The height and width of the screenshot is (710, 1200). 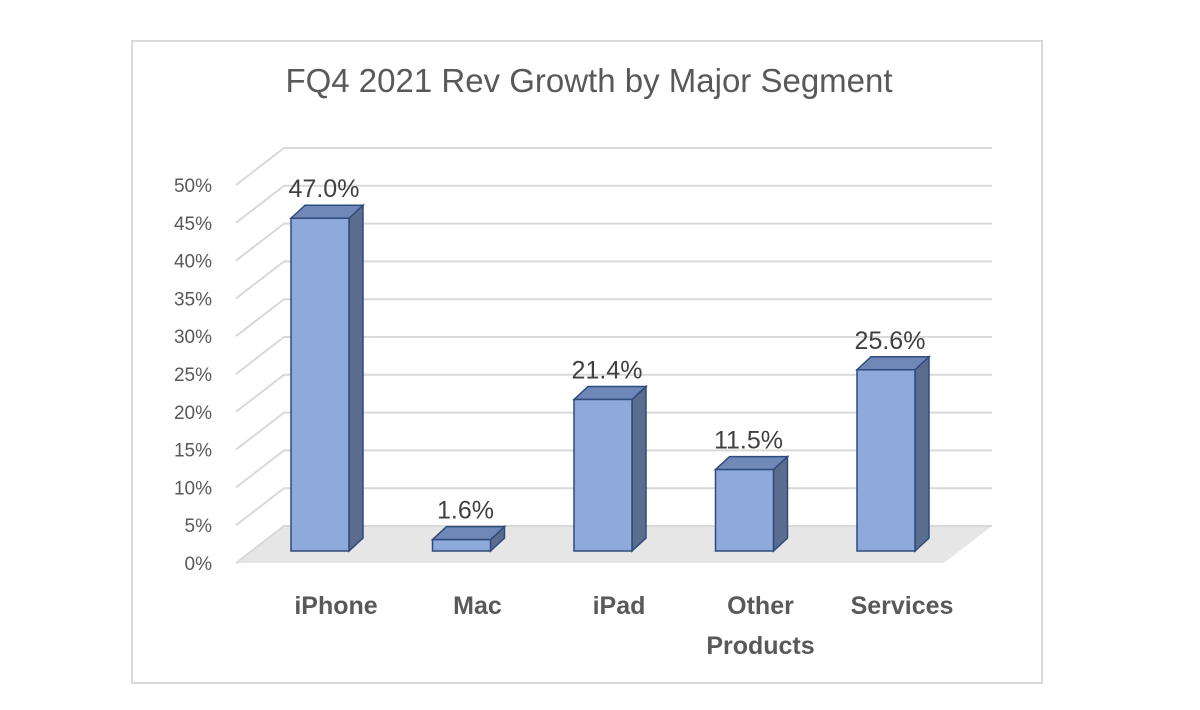 I want to click on y-tick-label: 10%, so click(x=193, y=488).